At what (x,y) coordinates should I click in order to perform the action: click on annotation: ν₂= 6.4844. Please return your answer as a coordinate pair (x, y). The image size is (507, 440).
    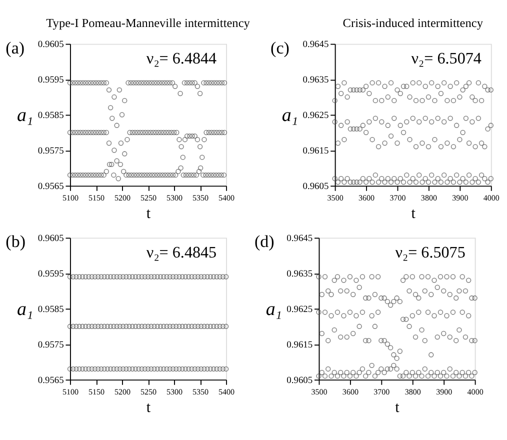
    Looking at the image, I should click on (181, 59).